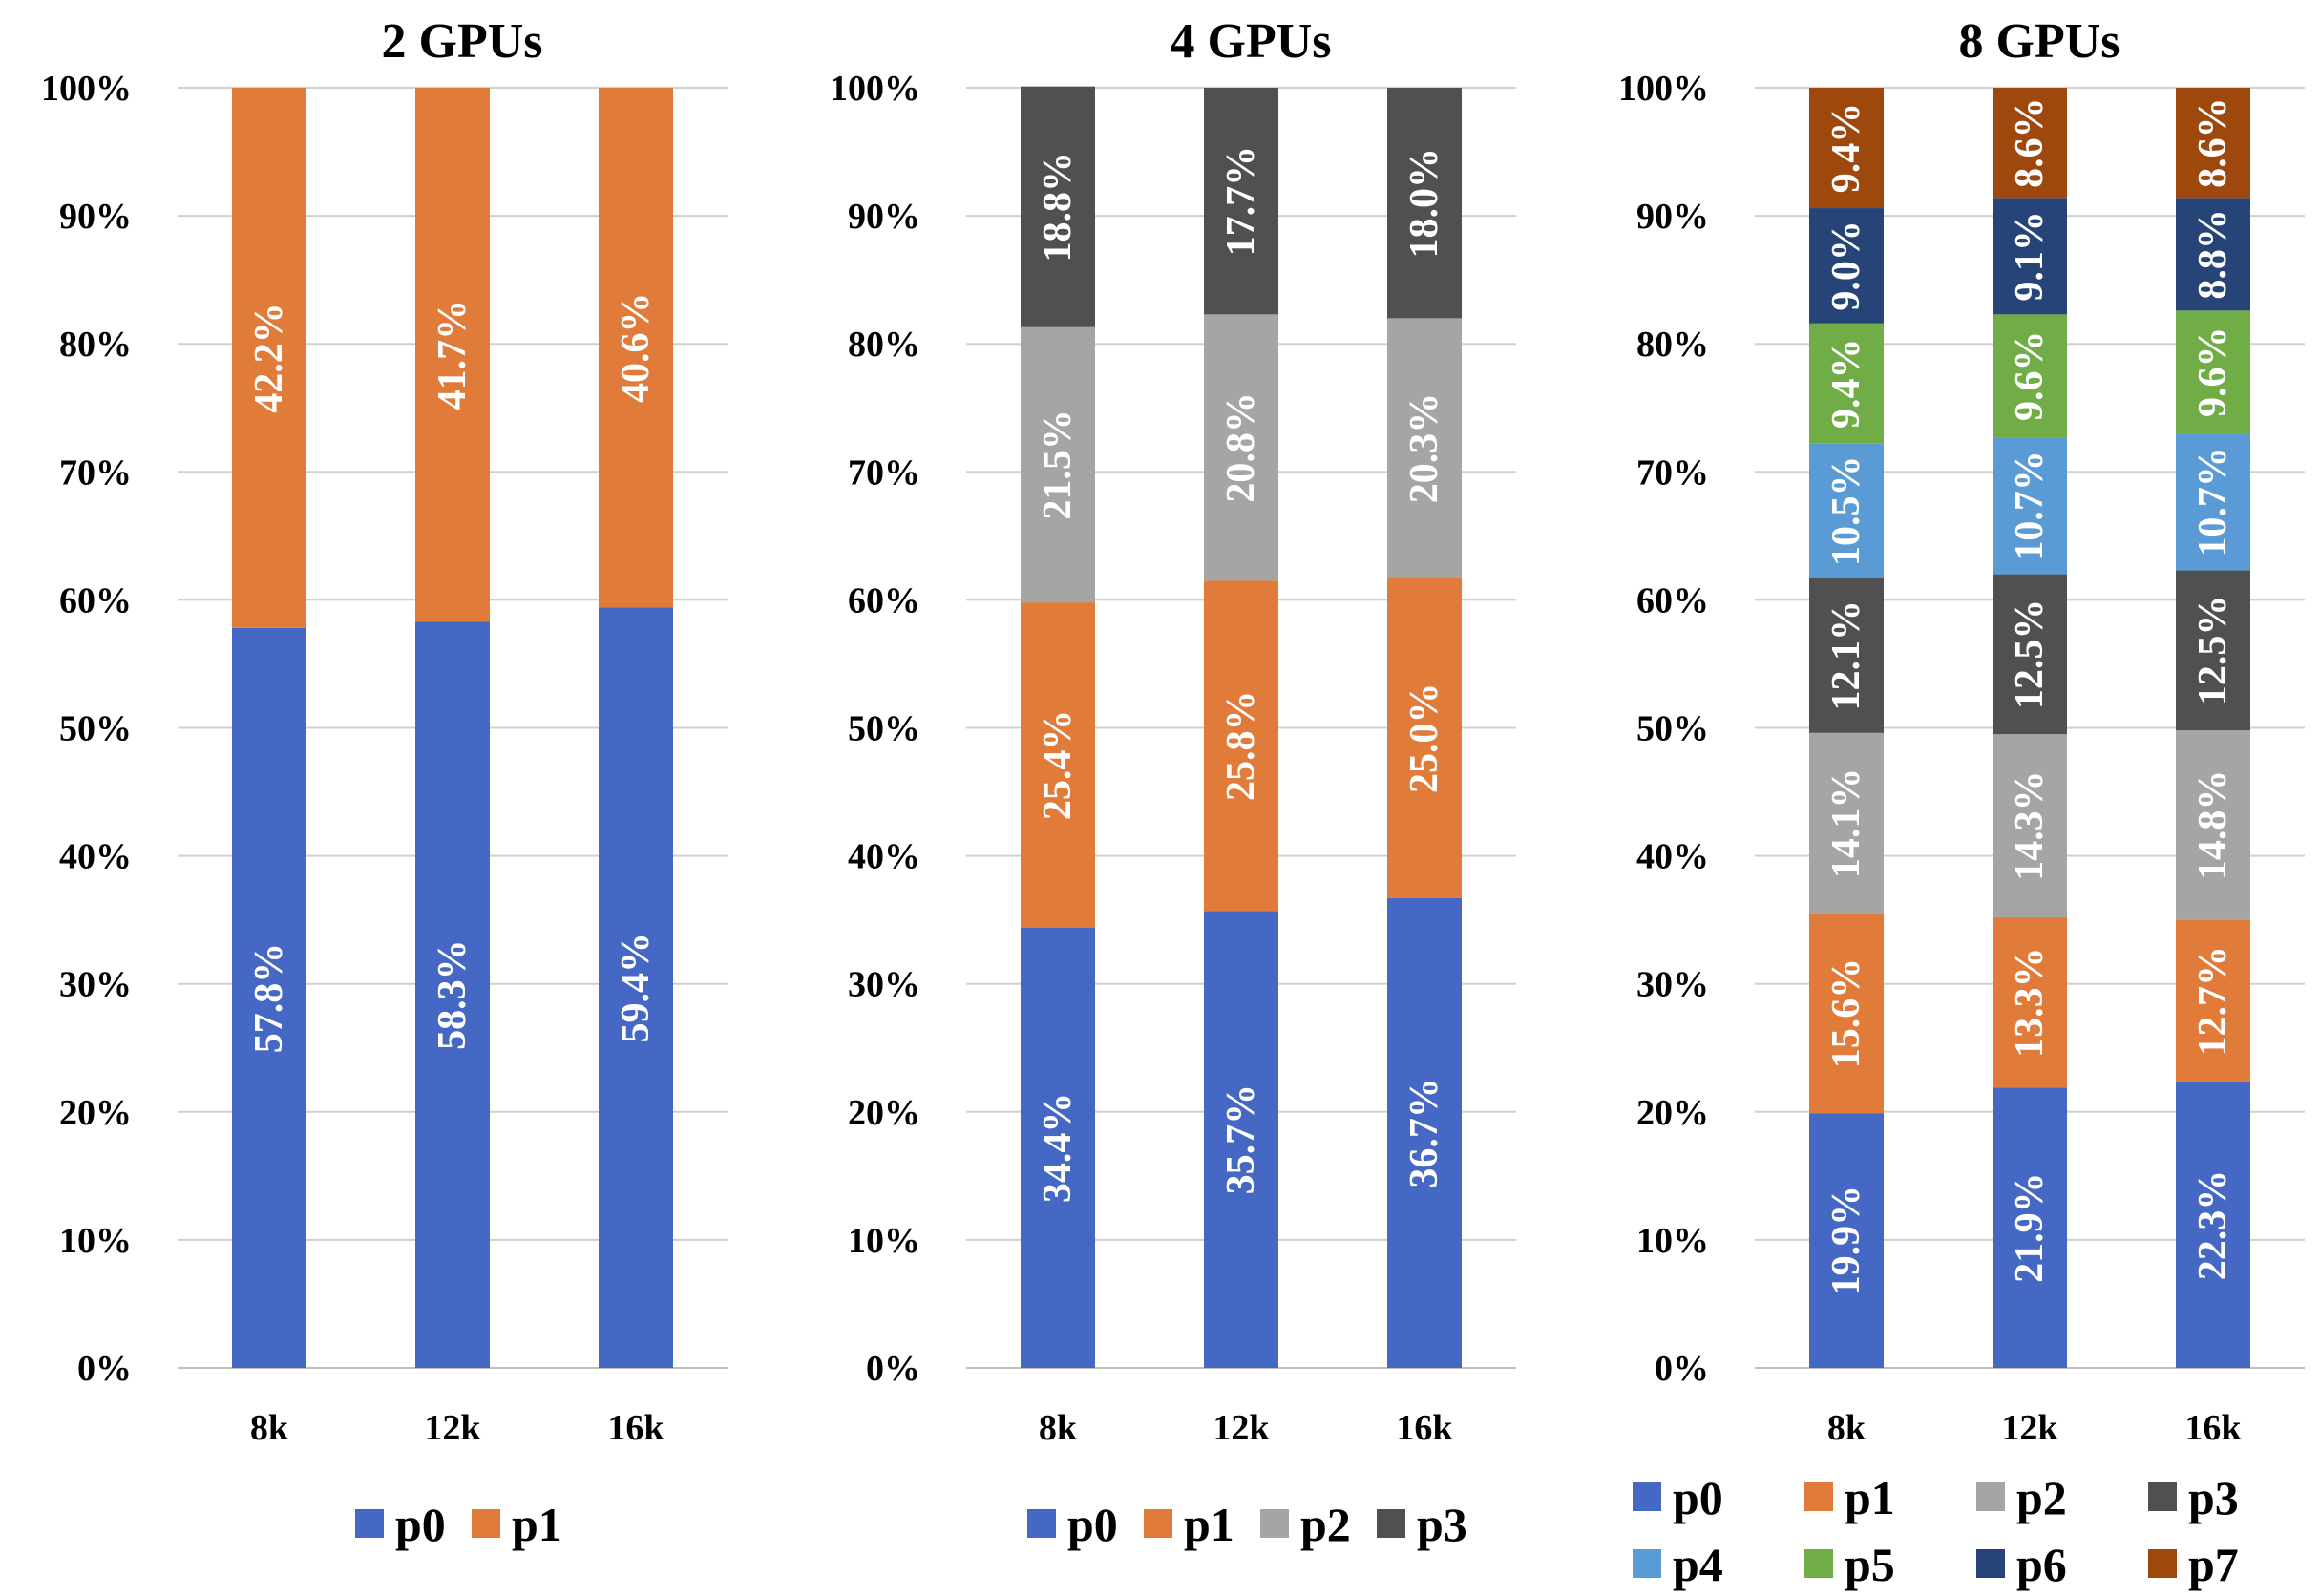 The height and width of the screenshot is (1596, 2320). What do you see at coordinates (2213, 1564) in the screenshot?
I see `legend-label: p7` at bounding box center [2213, 1564].